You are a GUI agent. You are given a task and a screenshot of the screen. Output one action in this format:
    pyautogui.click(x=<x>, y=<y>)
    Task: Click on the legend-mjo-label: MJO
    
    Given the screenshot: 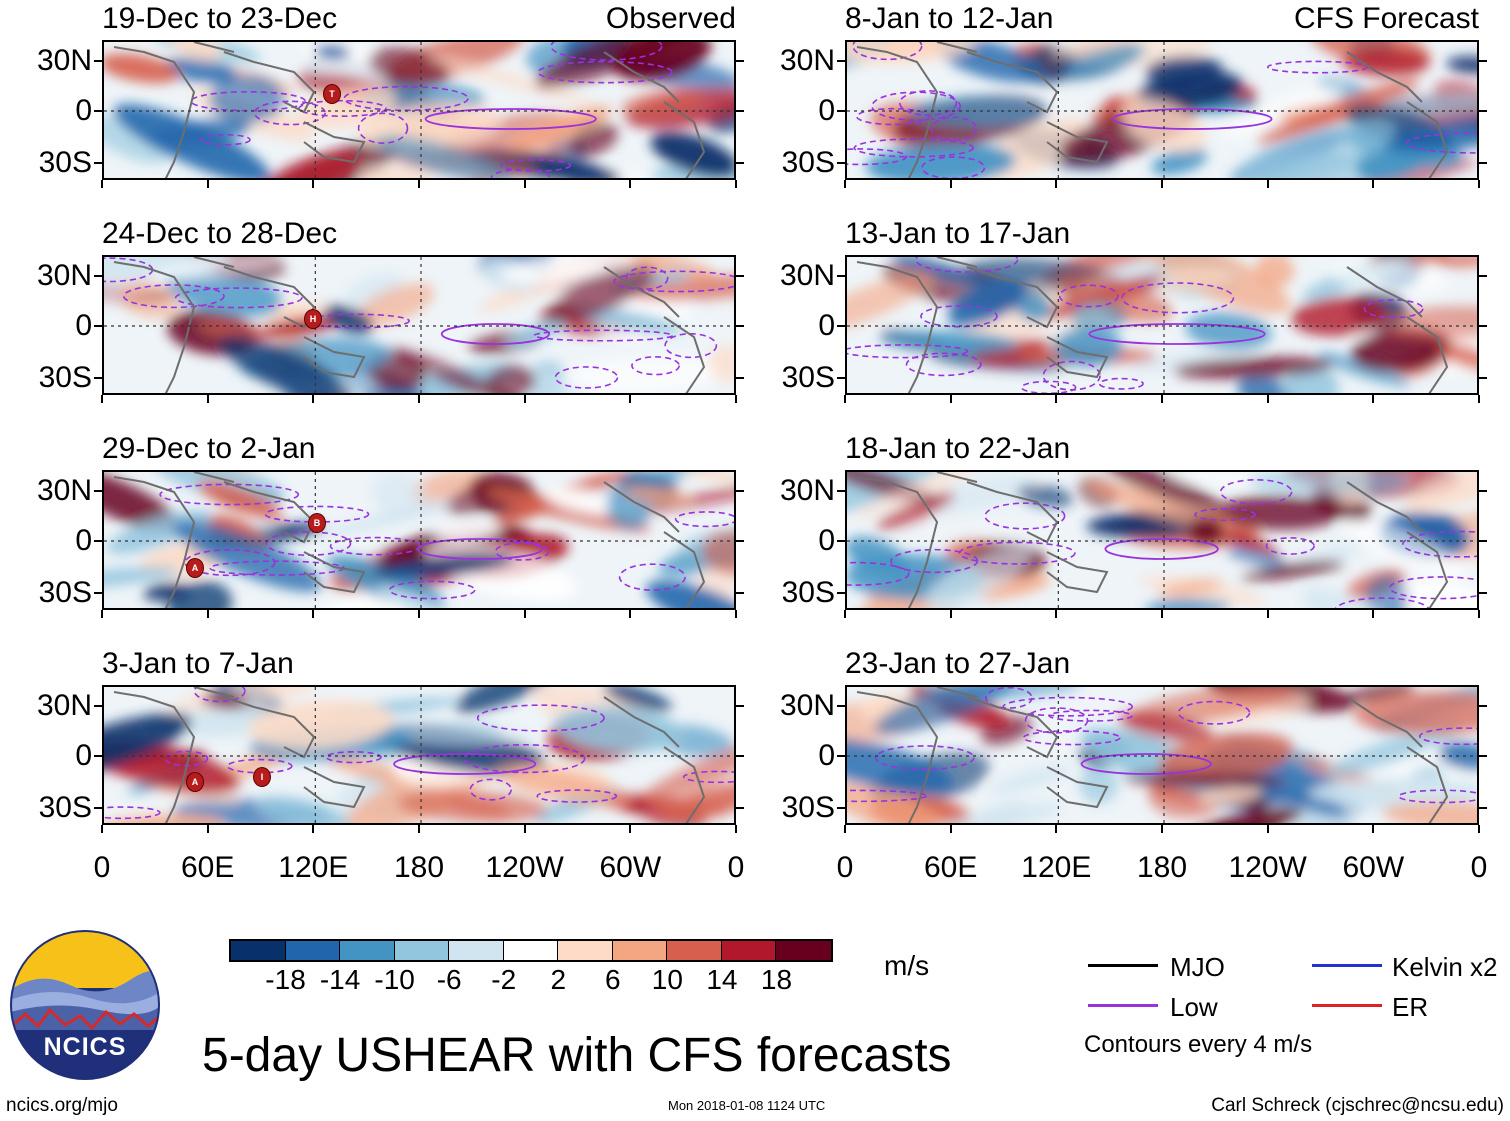 What is the action you would take?
    pyautogui.click(x=1197, y=967)
    